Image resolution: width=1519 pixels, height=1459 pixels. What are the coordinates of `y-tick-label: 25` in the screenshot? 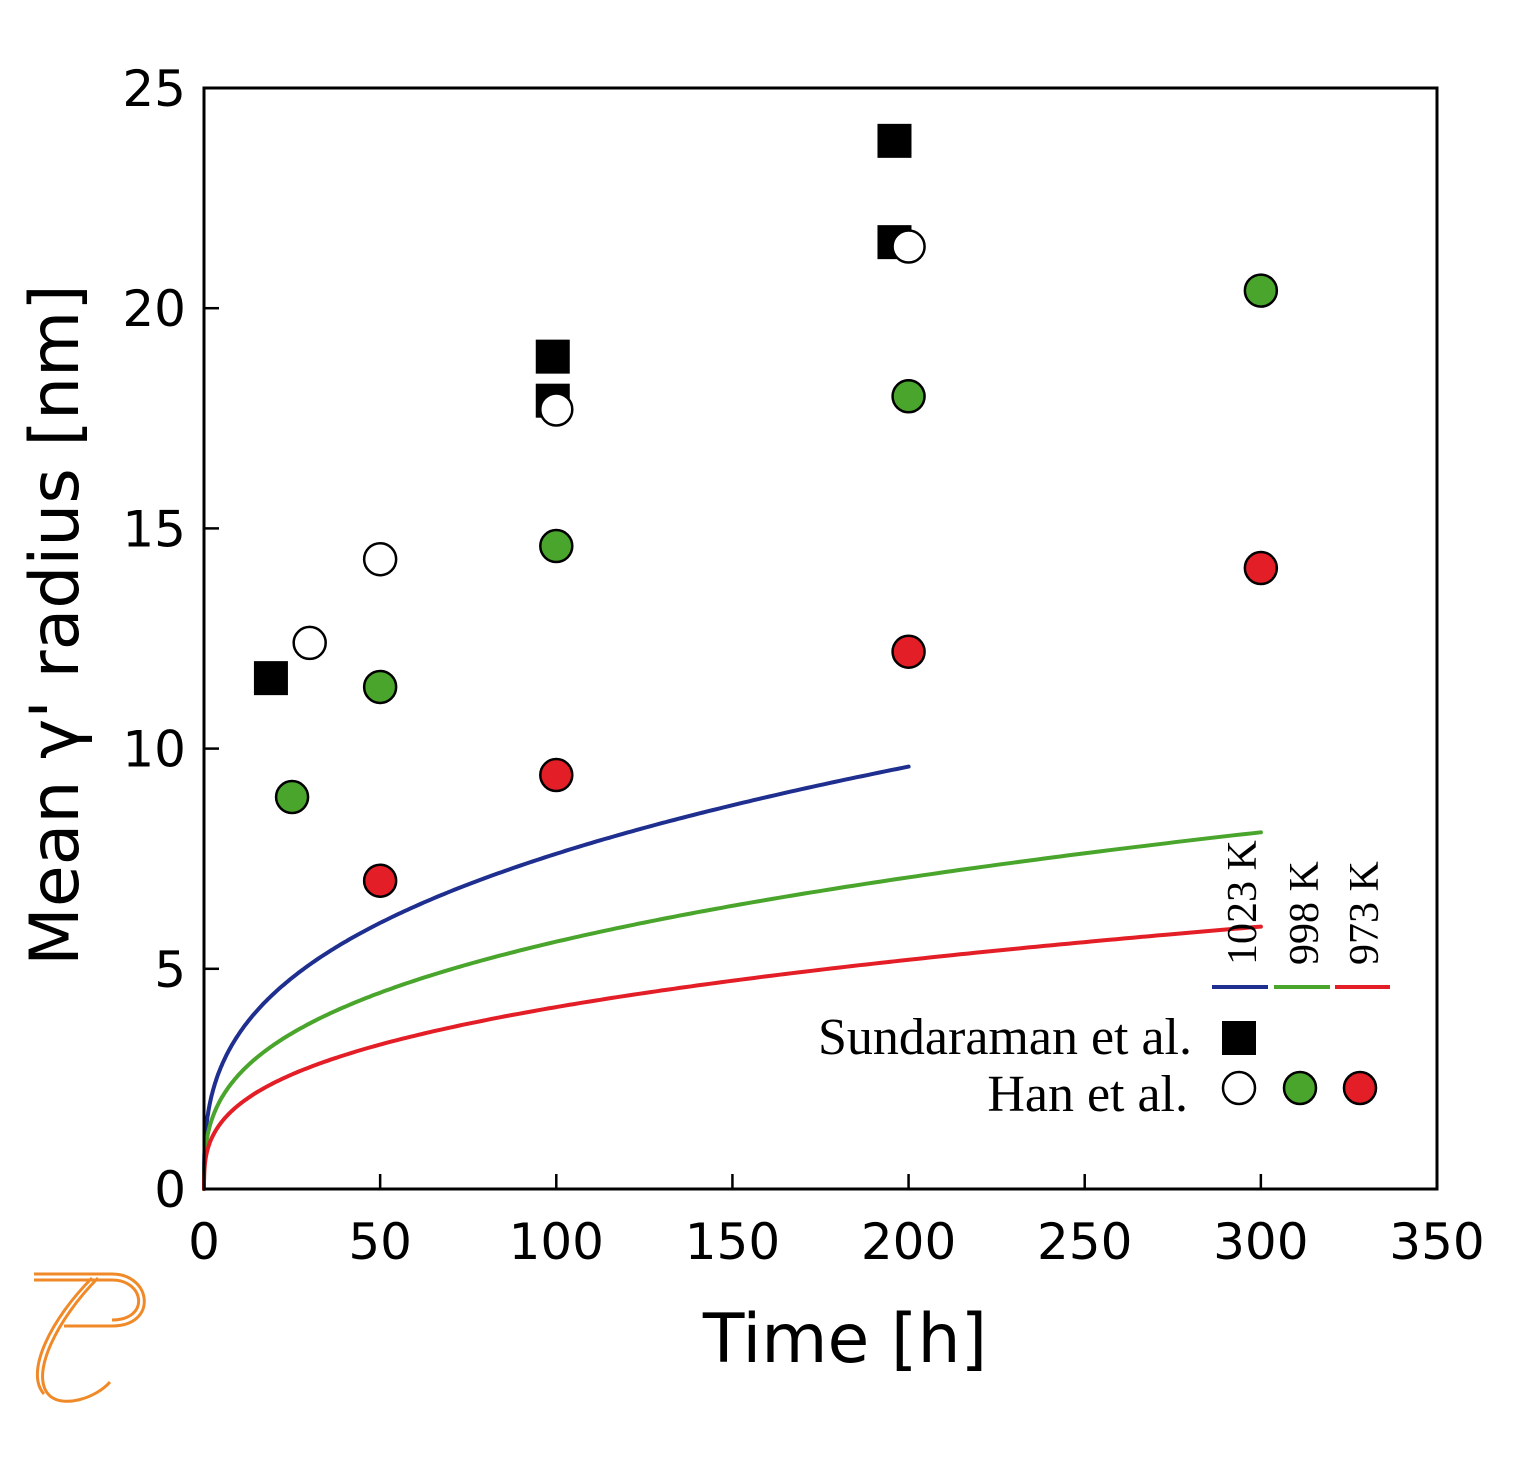 It's located at (154, 89).